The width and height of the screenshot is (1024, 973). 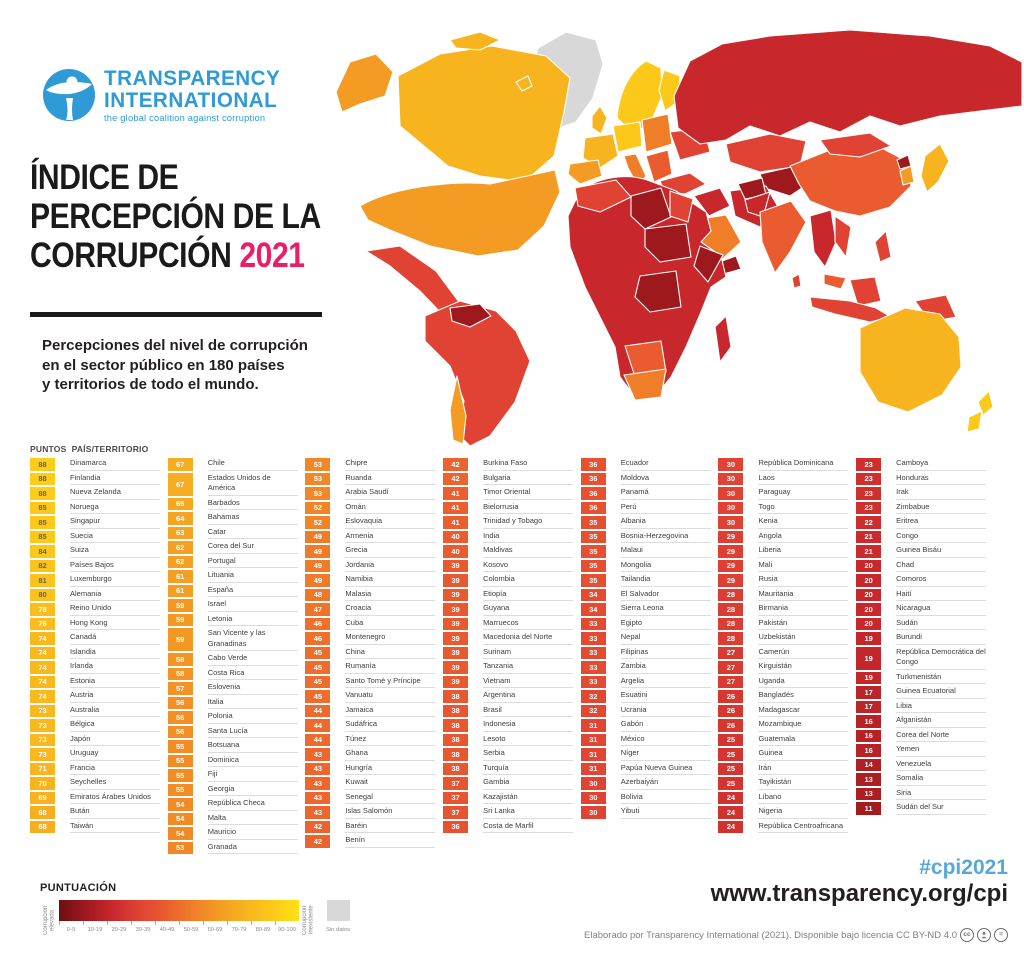 I want to click on country-row: 30 Laos, so click(x=783, y=478).